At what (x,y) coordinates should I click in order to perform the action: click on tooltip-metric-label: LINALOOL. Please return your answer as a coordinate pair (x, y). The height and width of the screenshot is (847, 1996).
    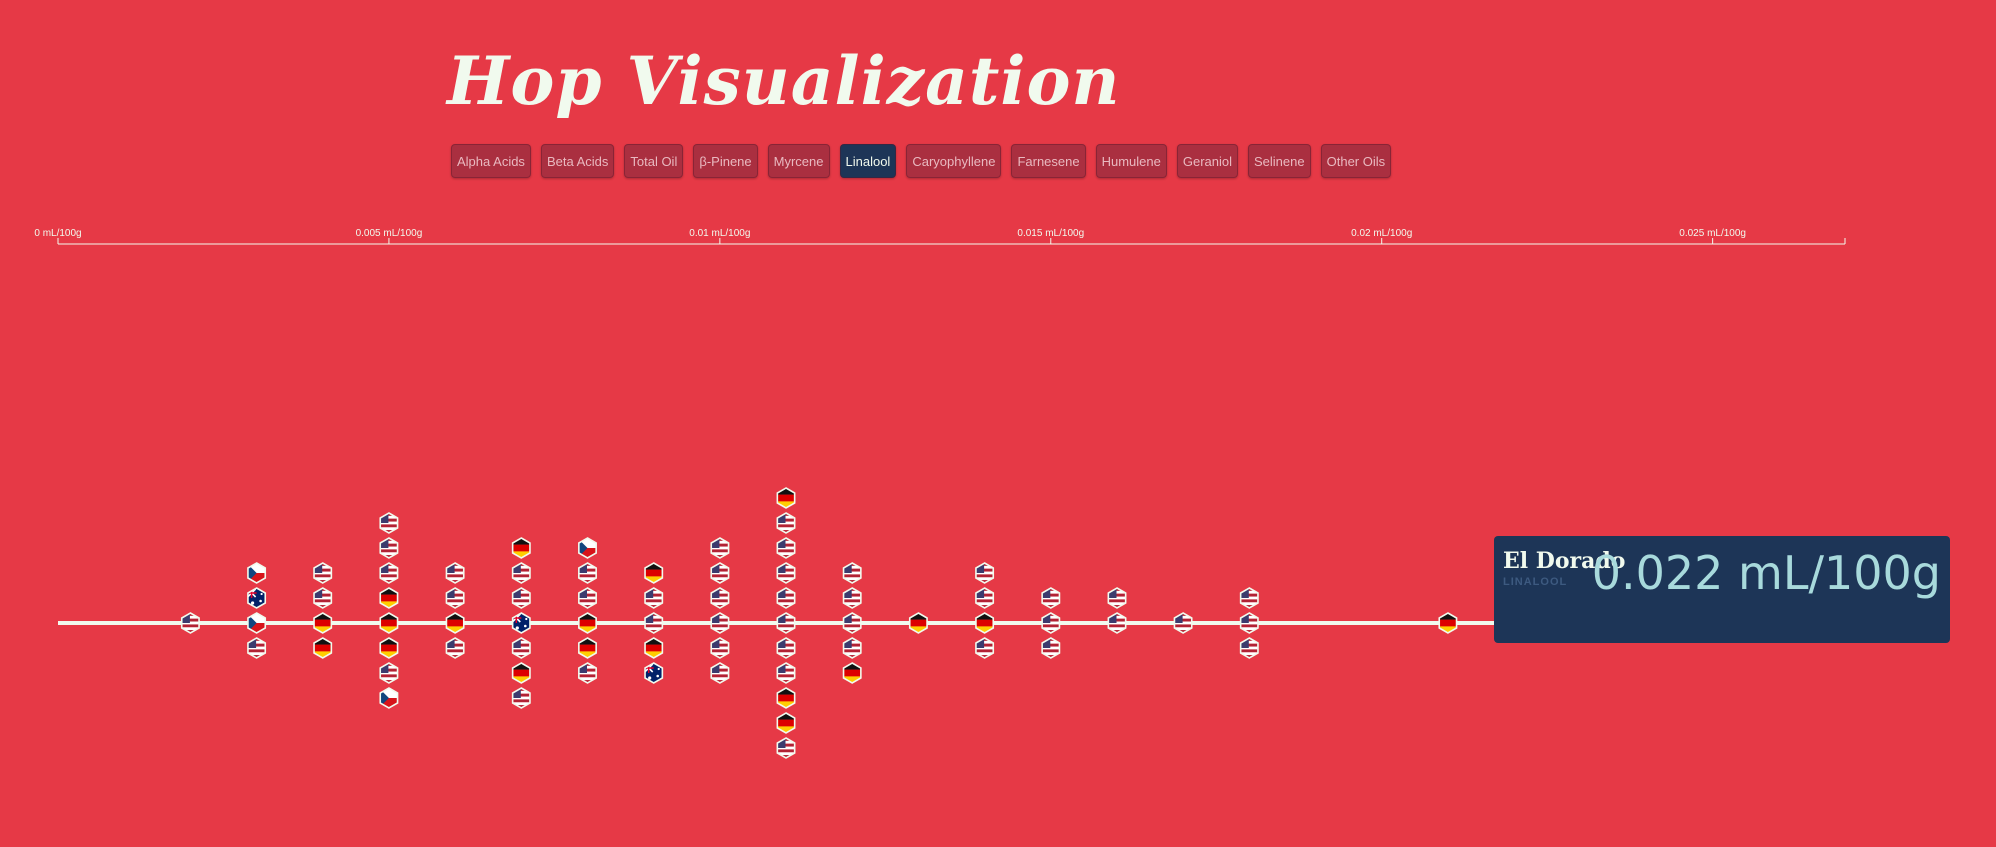
    Looking at the image, I should click on (1535, 582).